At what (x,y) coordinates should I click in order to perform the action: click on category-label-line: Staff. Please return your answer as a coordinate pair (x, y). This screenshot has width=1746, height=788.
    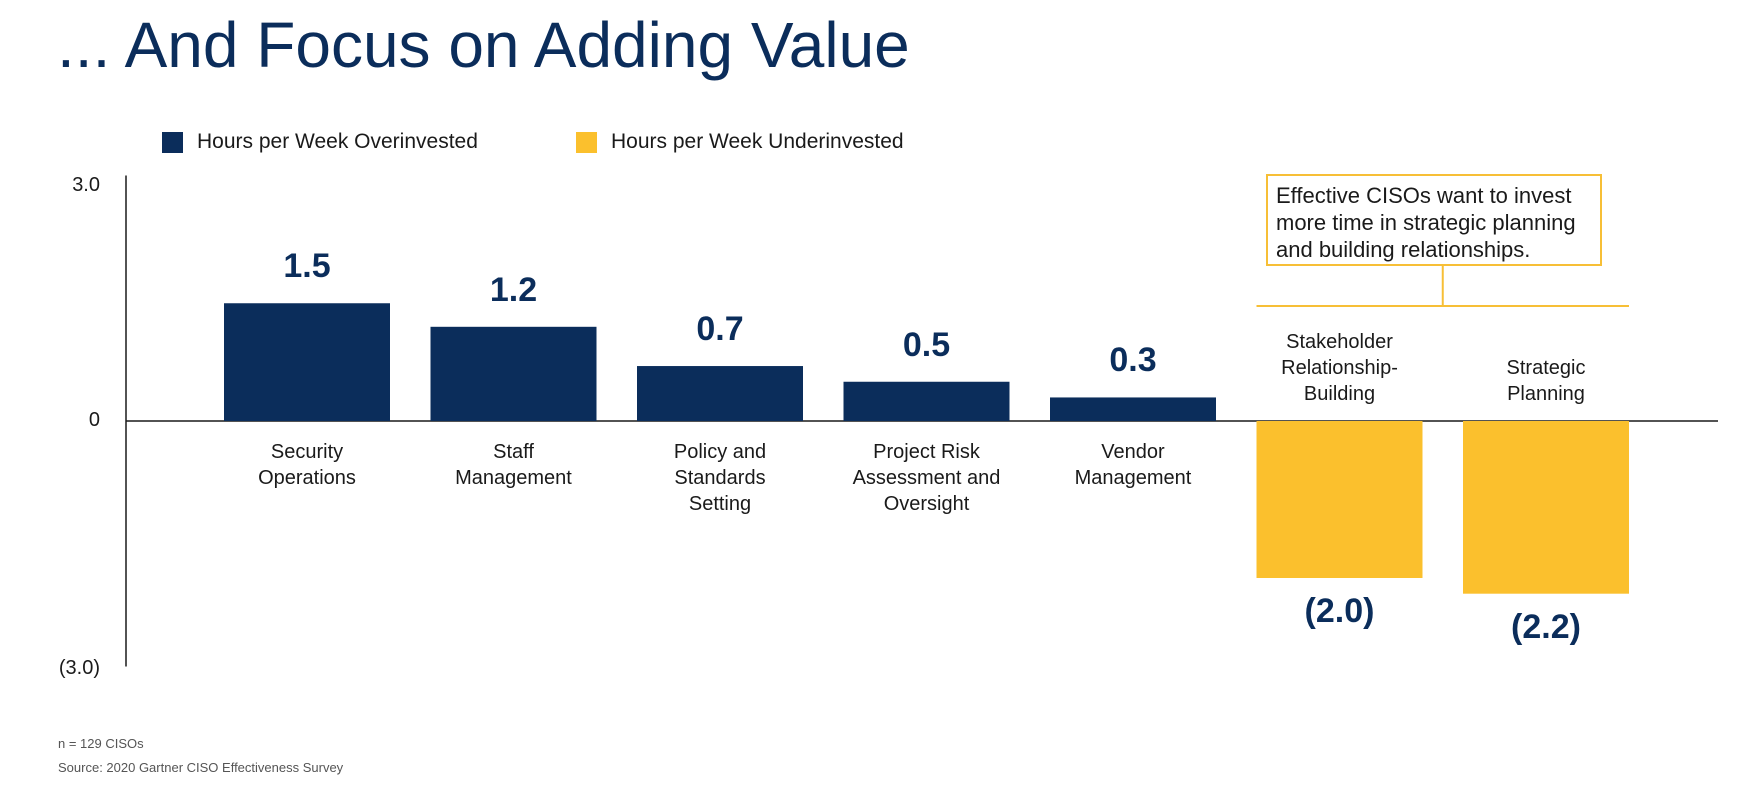
    Looking at the image, I should click on (513, 452).